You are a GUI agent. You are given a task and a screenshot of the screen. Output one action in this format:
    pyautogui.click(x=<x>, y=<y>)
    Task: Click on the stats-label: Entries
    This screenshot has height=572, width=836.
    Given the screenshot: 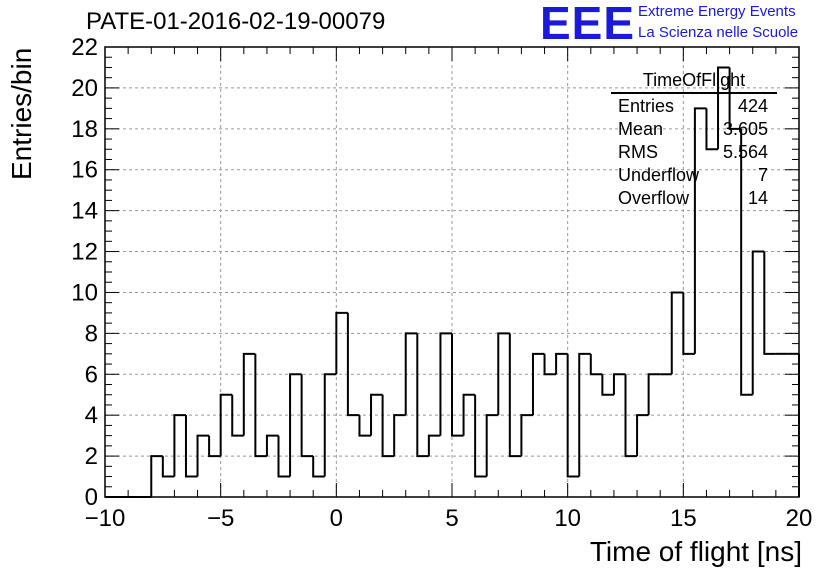 What is the action you would take?
    pyautogui.click(x=646, y=106)
    